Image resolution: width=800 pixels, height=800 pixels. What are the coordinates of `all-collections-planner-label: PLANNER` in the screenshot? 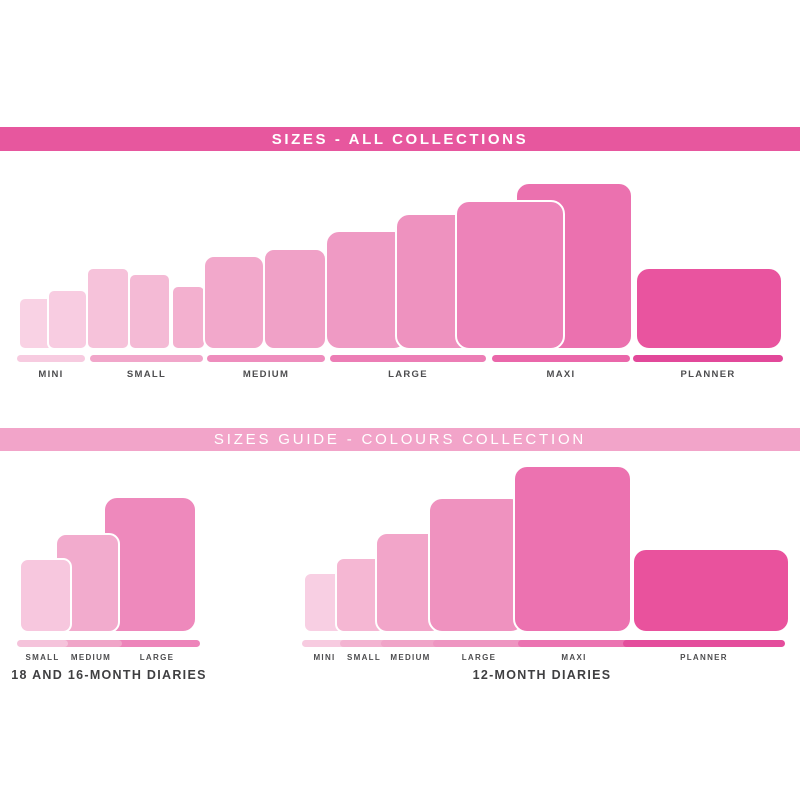 It's located at (708, 374).